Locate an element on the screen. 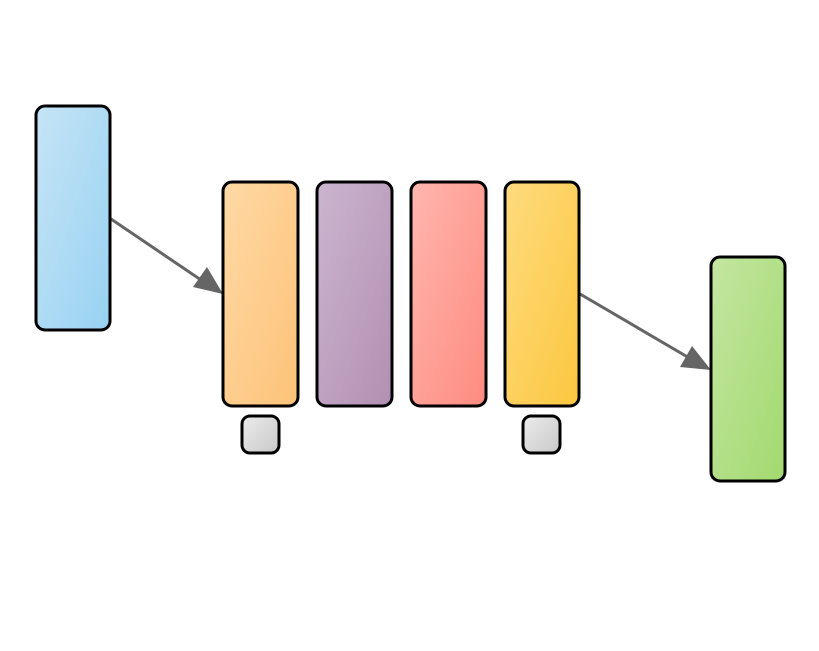 The height and width of the screenshot is (651, 819). small-nodes is located at coordinates (401, 434).